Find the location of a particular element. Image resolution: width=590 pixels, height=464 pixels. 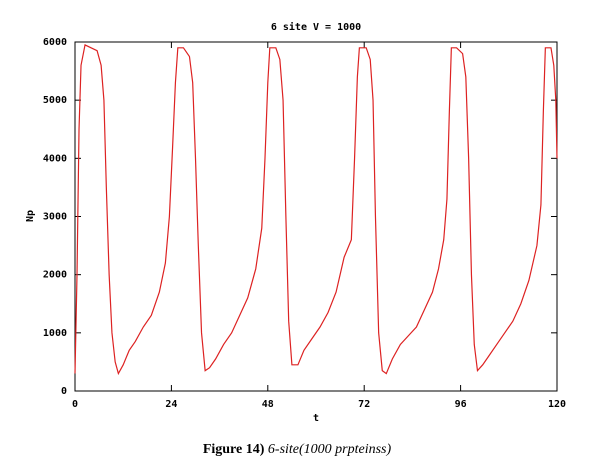

x-tick-label: 96 is located at coordinates (461, 404).